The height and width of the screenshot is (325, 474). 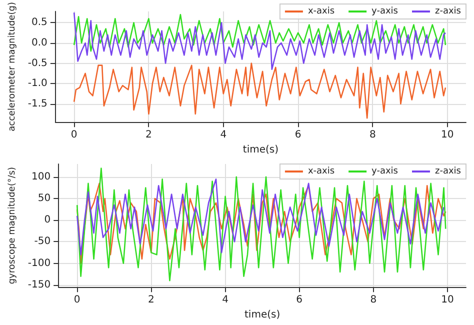 What do you see at coordinates (13, 67) in the screenshot?
I see `y-axis-title: accelerometer magnitude(g)` at bounding box center [13, 67].